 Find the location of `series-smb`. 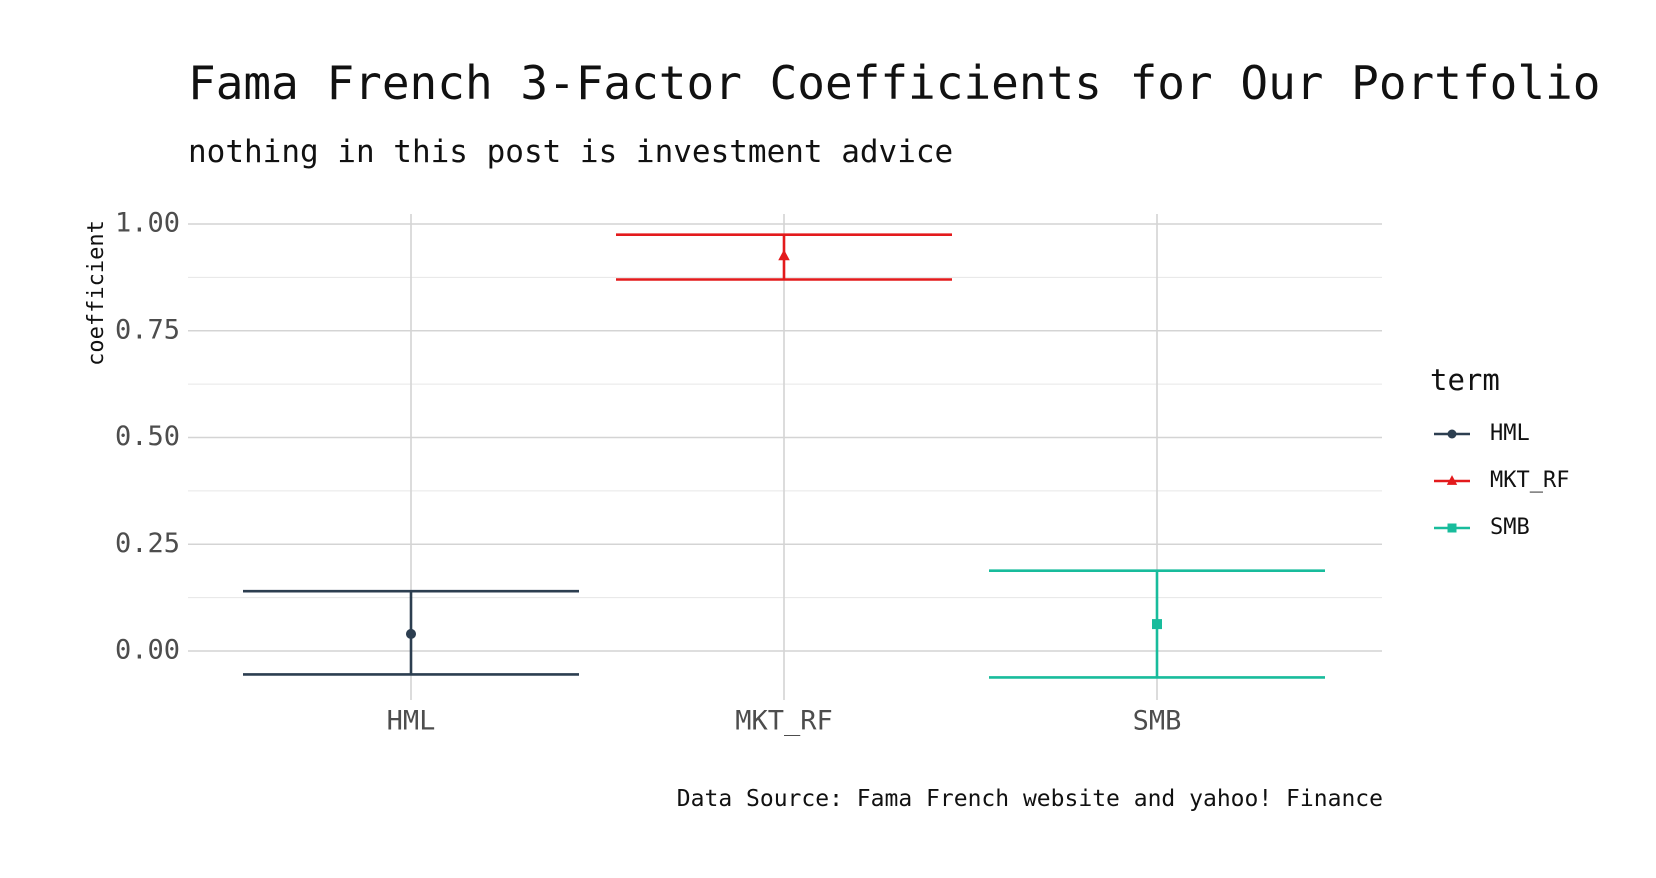

series-smb is located at coordinates (1157, 624).